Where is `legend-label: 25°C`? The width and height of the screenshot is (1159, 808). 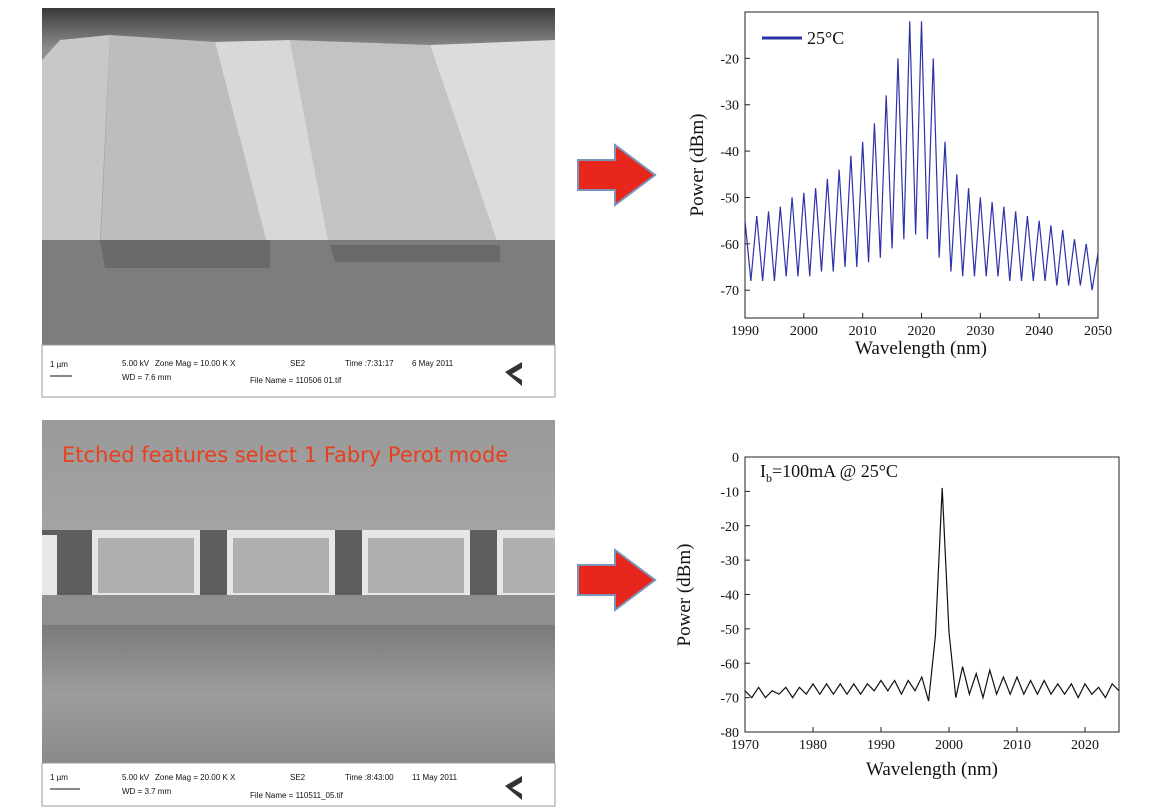 legend-label: 25°C is located at coordinates (825, 38).